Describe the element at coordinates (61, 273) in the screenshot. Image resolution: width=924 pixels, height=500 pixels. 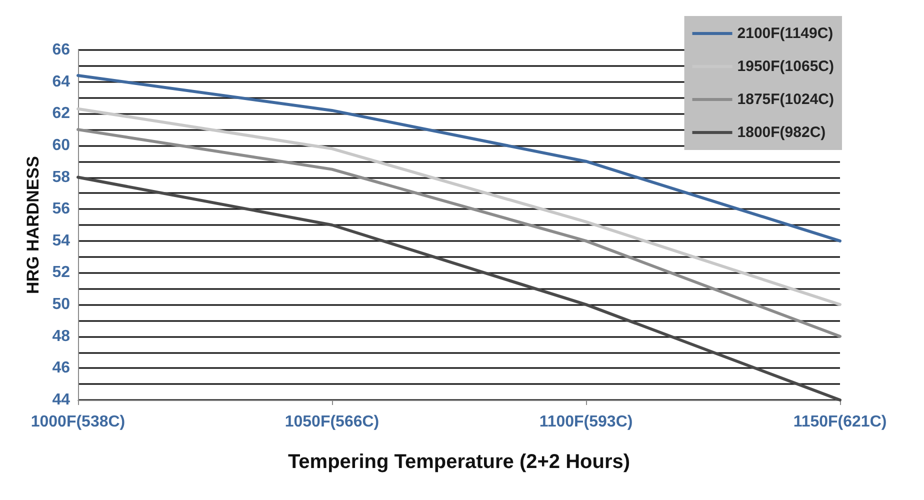
I see `y-tick-label: 52` at that location.